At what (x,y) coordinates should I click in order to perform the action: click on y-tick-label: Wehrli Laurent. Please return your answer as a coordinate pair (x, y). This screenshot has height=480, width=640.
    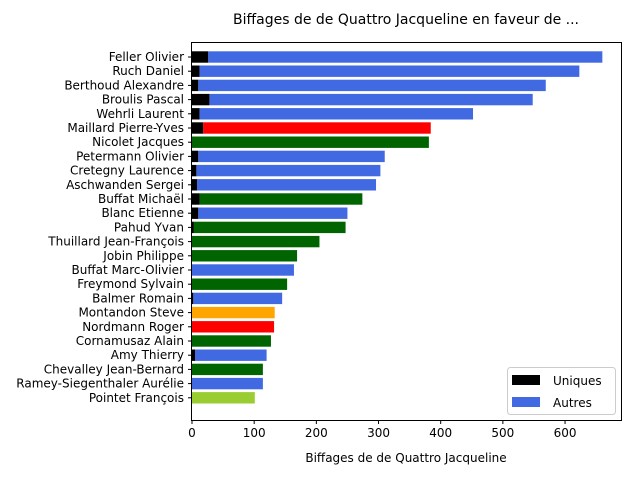
    Looking at the image, I should click on (140, 114).